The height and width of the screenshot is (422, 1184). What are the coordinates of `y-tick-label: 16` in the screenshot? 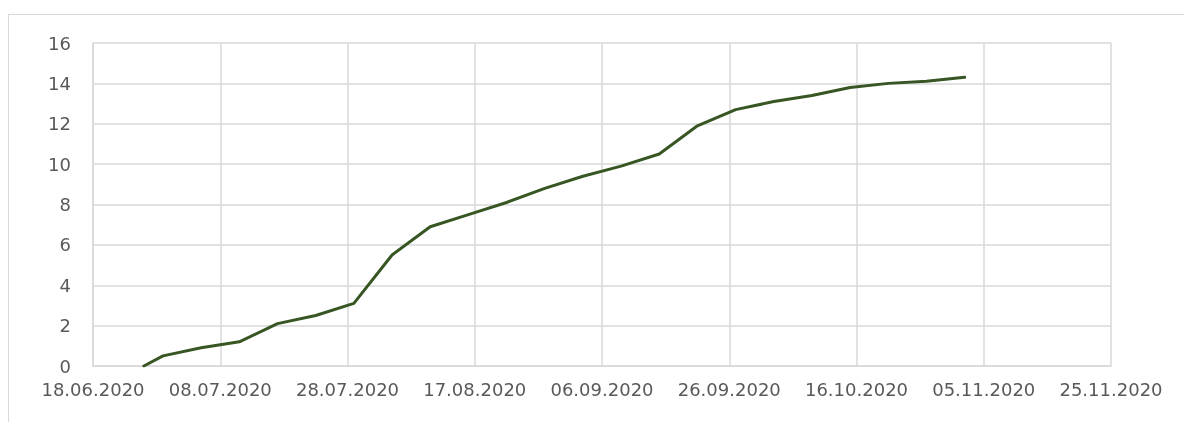 It's located at (59, 43).